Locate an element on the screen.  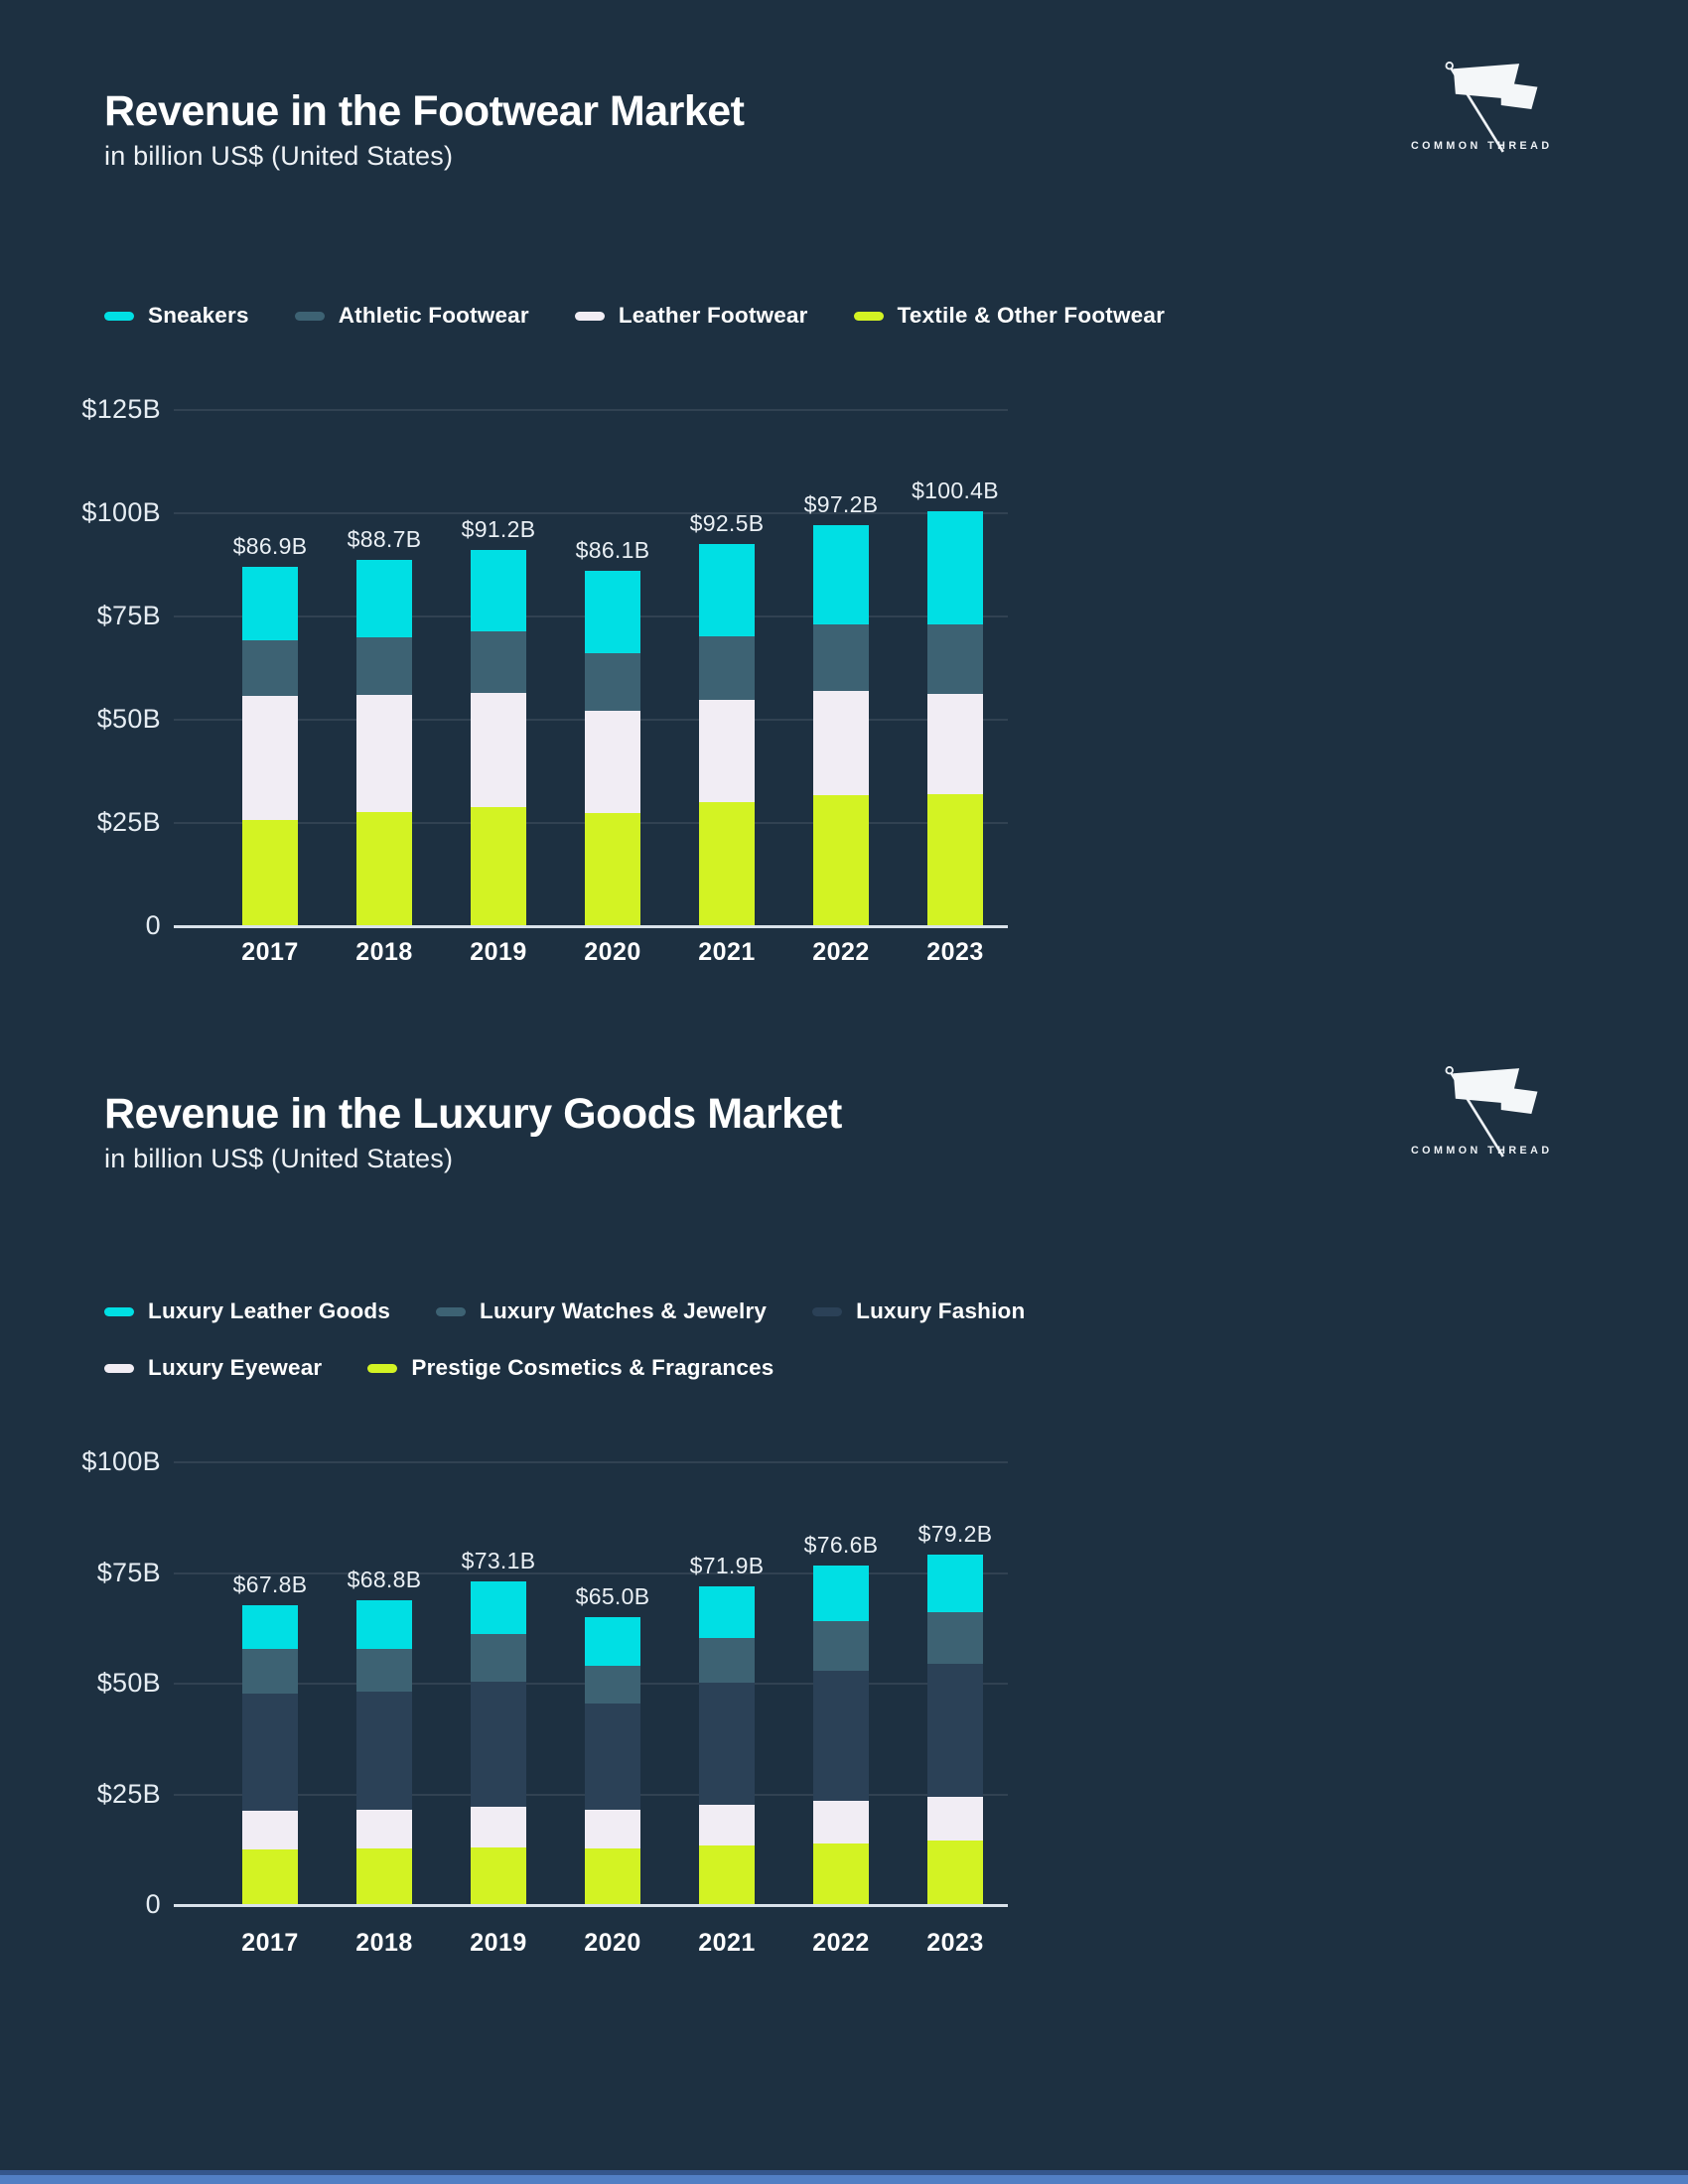
bar-segment-textile-and-other-footwear-2020 is located at coordinates (612, 869).